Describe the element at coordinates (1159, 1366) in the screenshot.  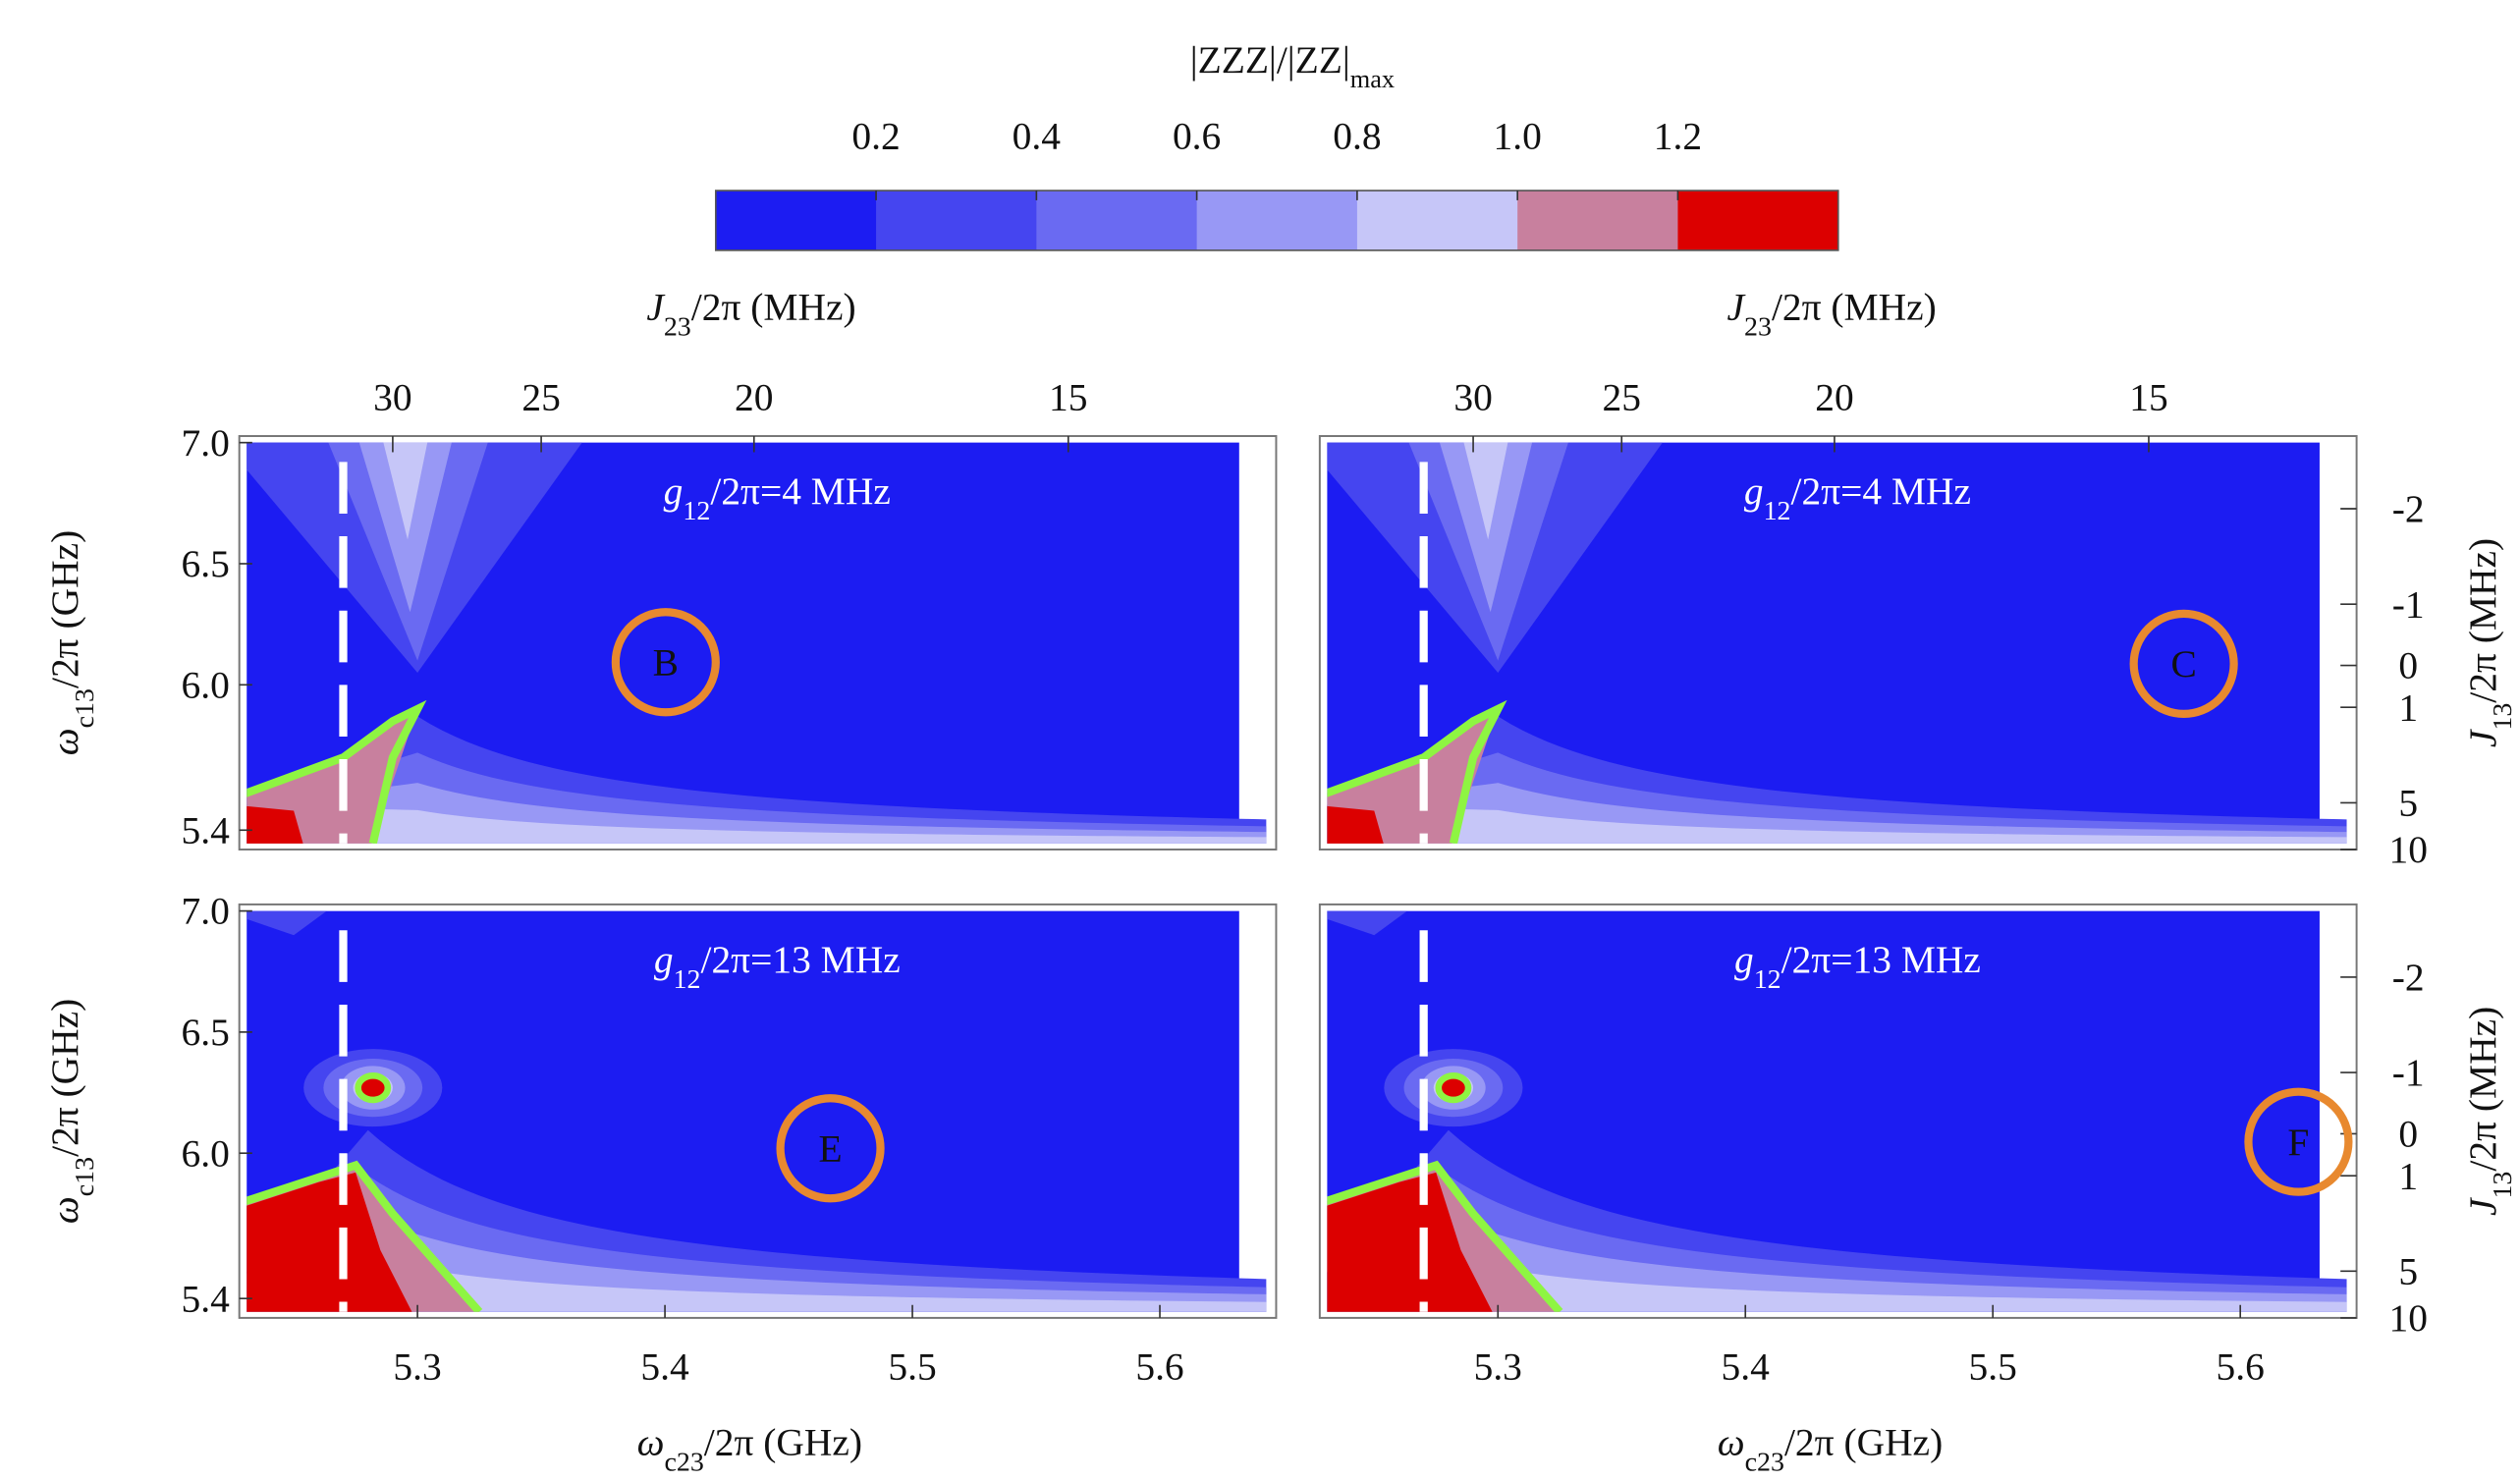
I see `x-tick-label: 5.6` at that location.